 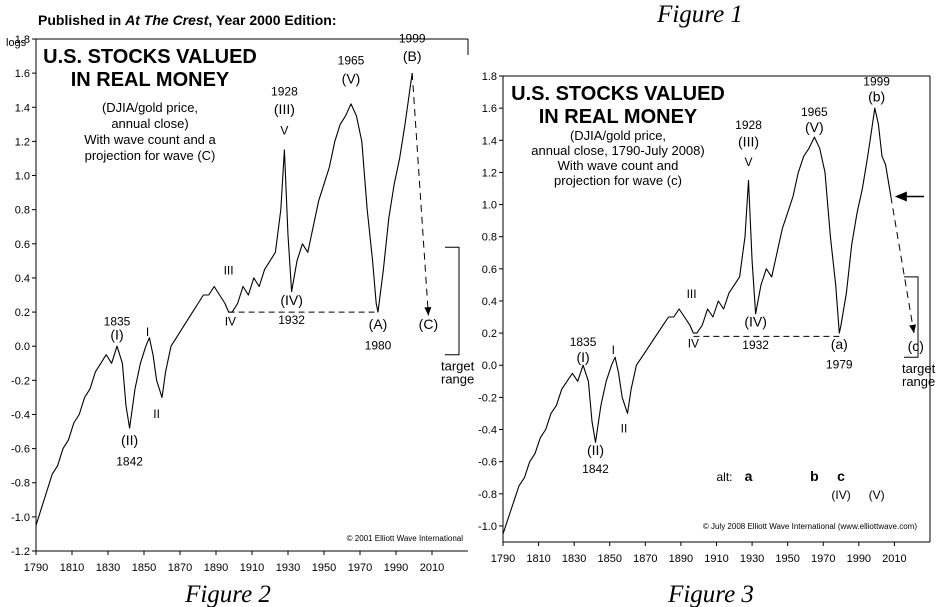 I want to click on fig2-subtitle: projection for wave (C), so click(x=150, y=155).